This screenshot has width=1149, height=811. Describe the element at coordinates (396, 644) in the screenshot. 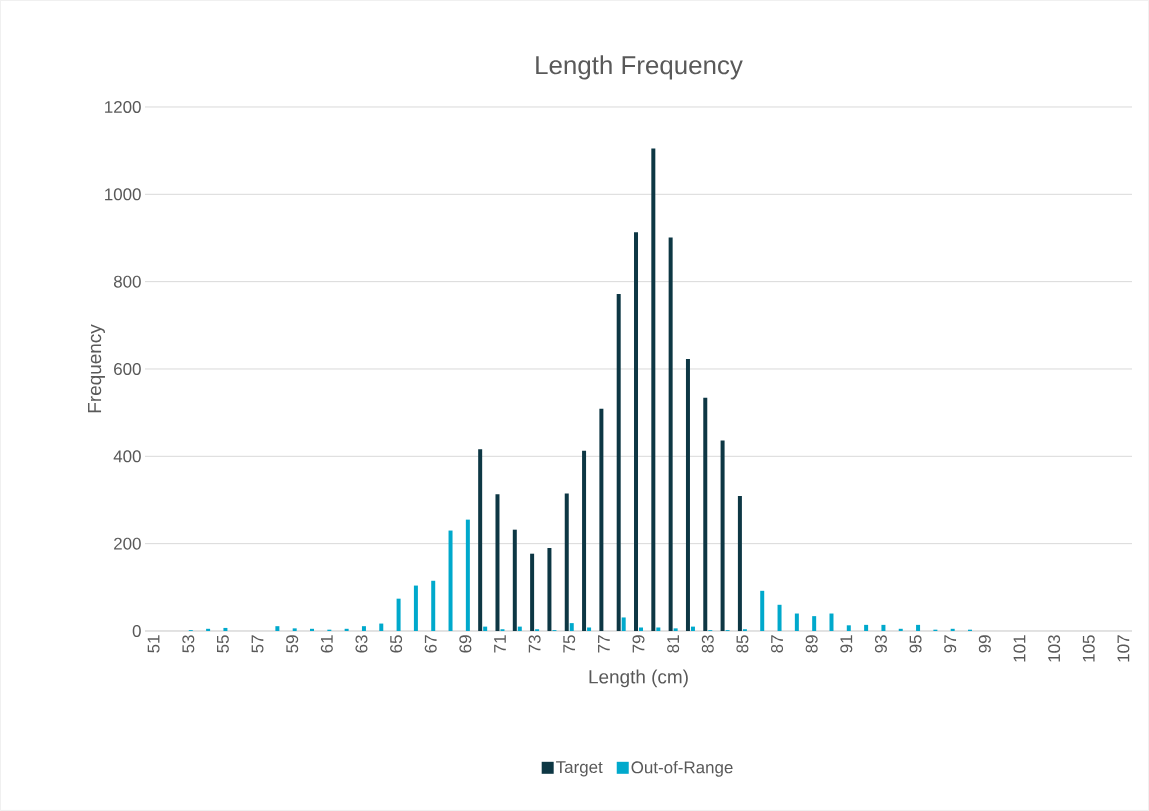

I see `x-tick-label: 65` at that location.